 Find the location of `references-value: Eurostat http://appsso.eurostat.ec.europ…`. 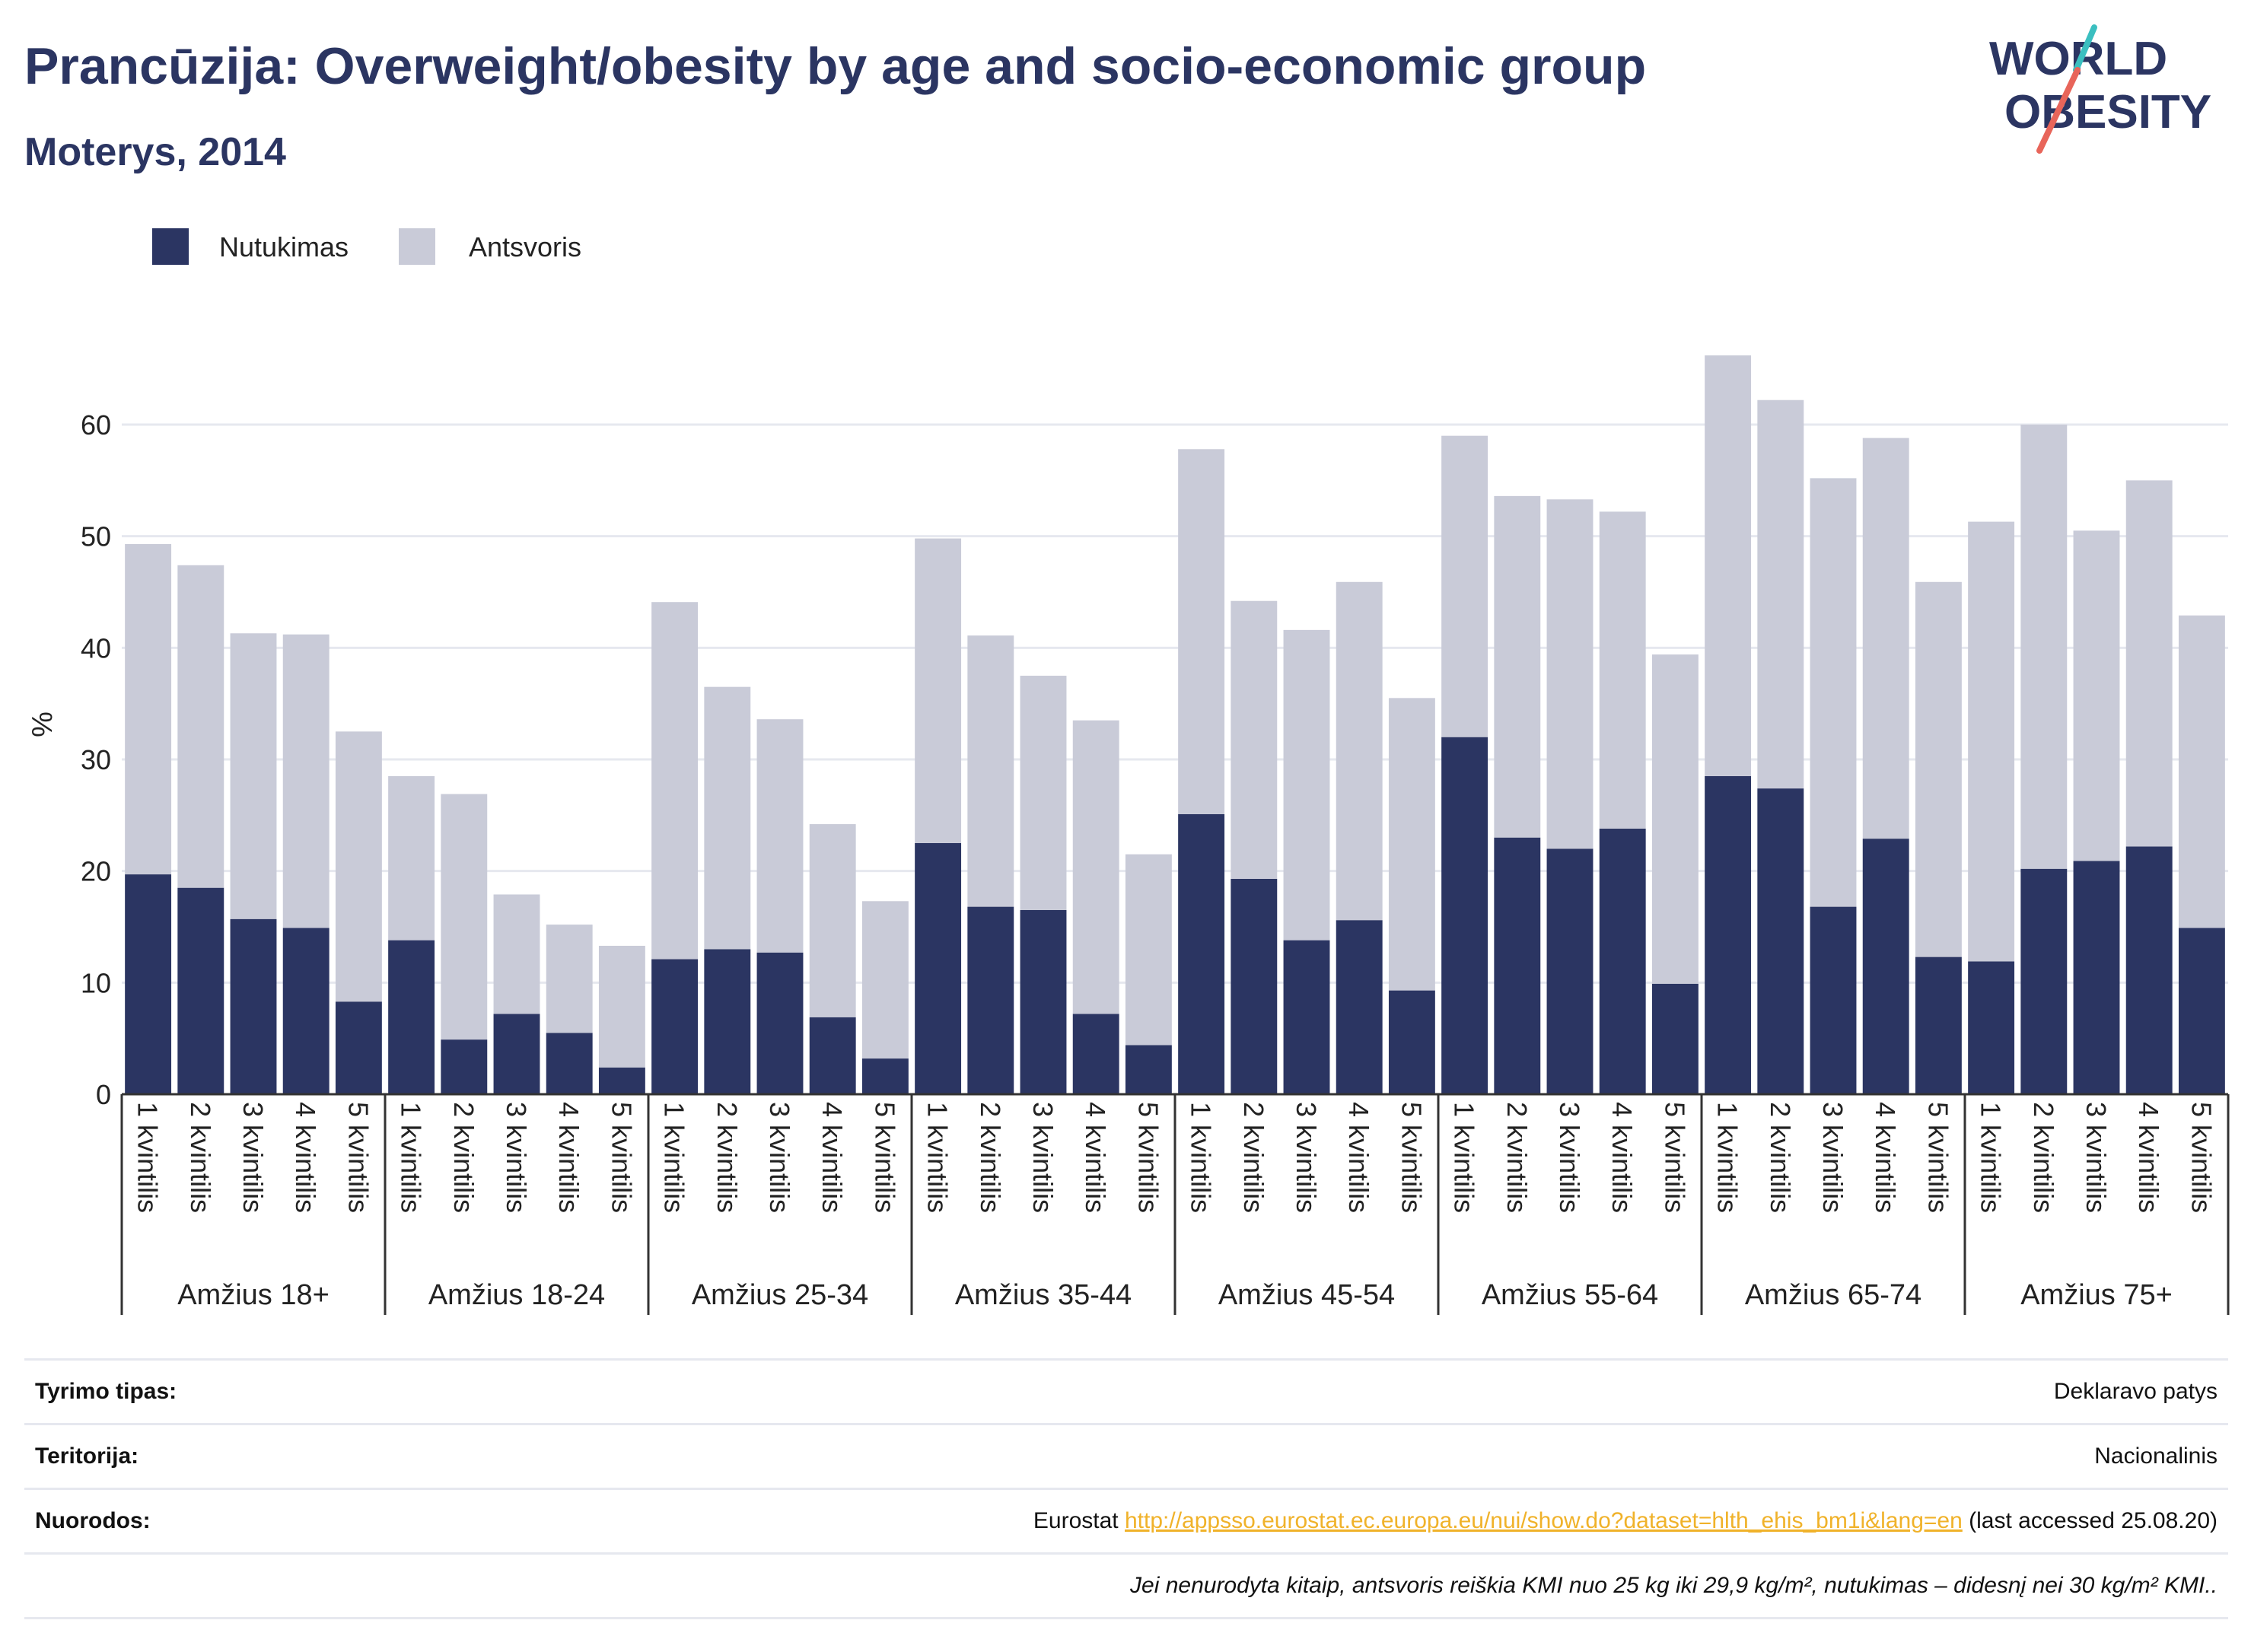

references-value: Eurostat http://appsso.eurostat.ec.europ… is located at coordinates (1625, 1521).